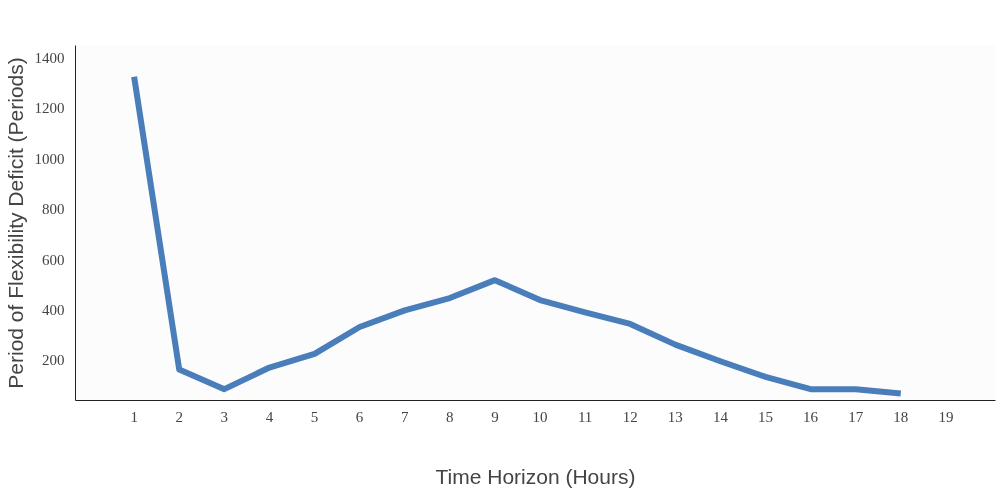 This screenshot has height=494, width=1006. What do you see at coordinates (901, 416) in the screenshot?
I see `x-tick-label: 18` at bounding box center [901, 416].